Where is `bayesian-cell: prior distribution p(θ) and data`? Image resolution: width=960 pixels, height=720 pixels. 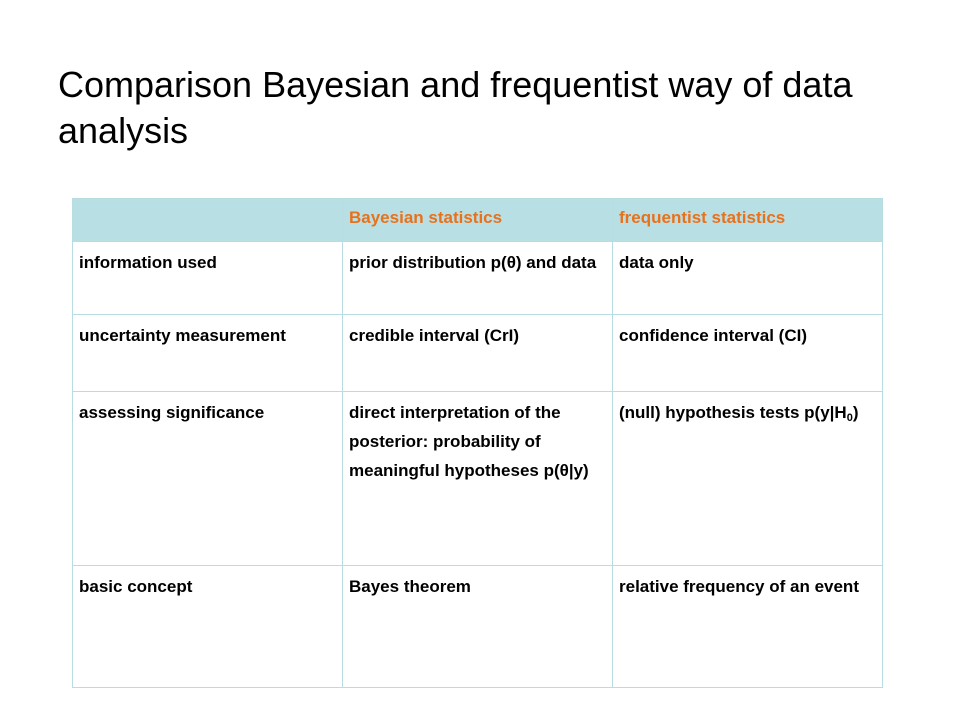 bayesian-cell: prior distribution p(θ) and data is located at coordinates (477, 278).